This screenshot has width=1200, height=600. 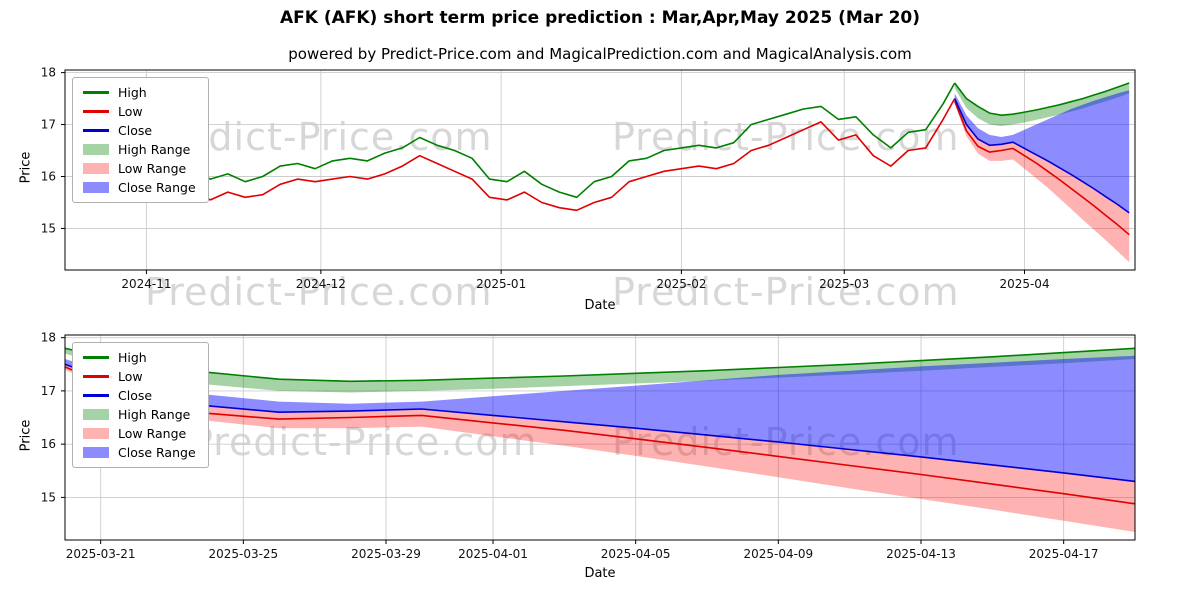 I want to click on svg-text: 2025-03-25, so click(x=243, y=554).